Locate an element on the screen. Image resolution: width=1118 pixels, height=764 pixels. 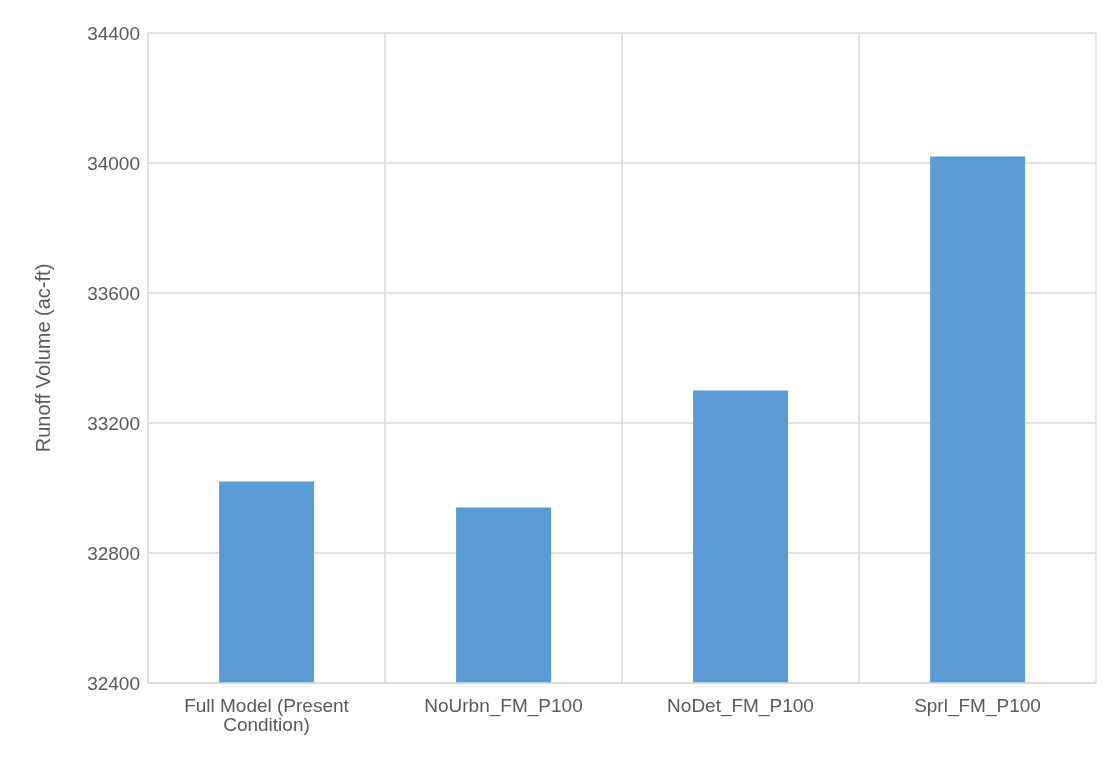
y-tick-label: 33200 is located at coordinates (113, 423).